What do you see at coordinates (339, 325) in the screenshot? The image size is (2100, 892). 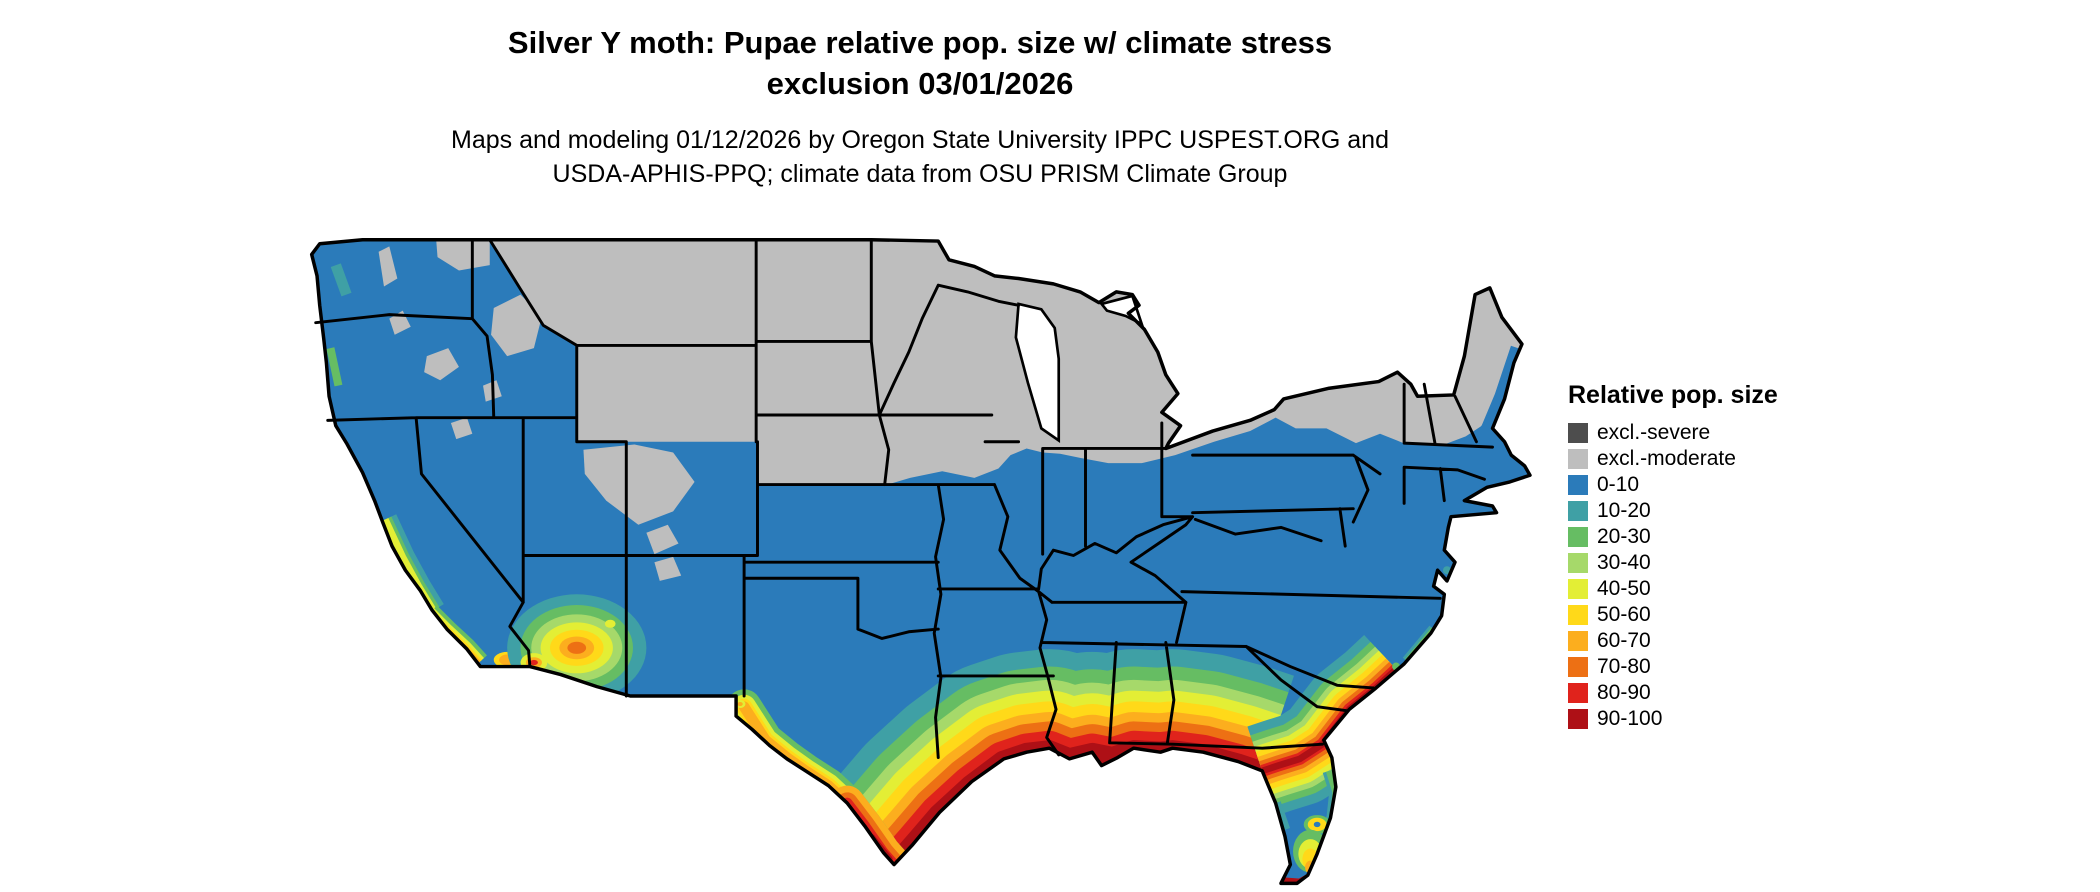 I see `pacific-northwest-patches` at bounding box center [339, 325].